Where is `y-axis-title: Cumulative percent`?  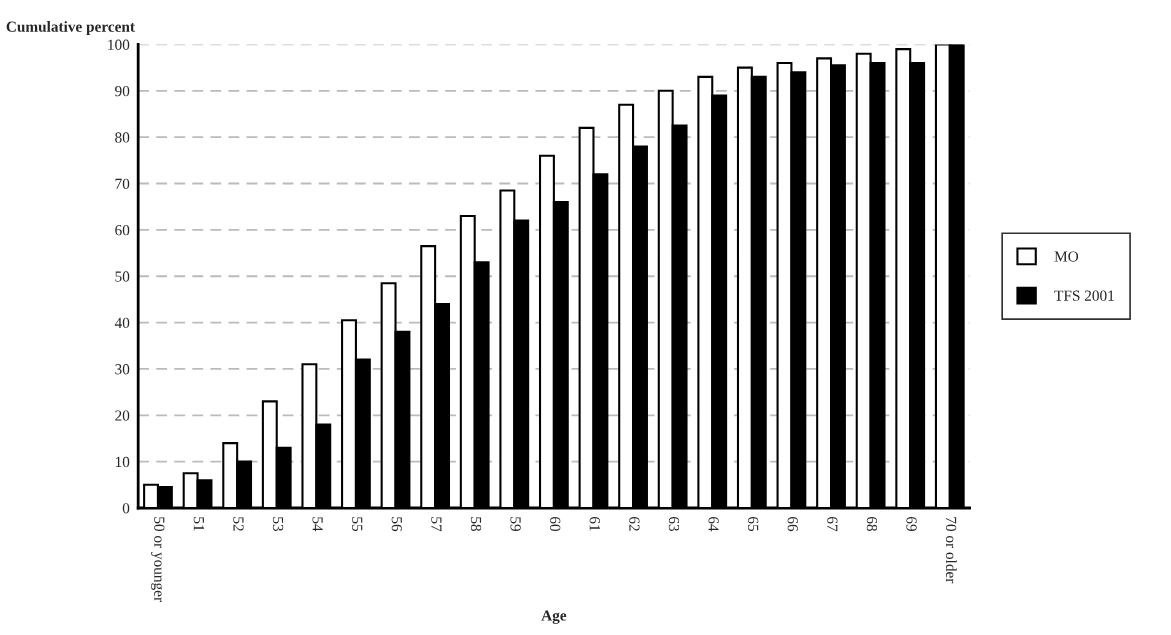
y-axis-title: Cumulative percent is located at coordinates (70, 28).